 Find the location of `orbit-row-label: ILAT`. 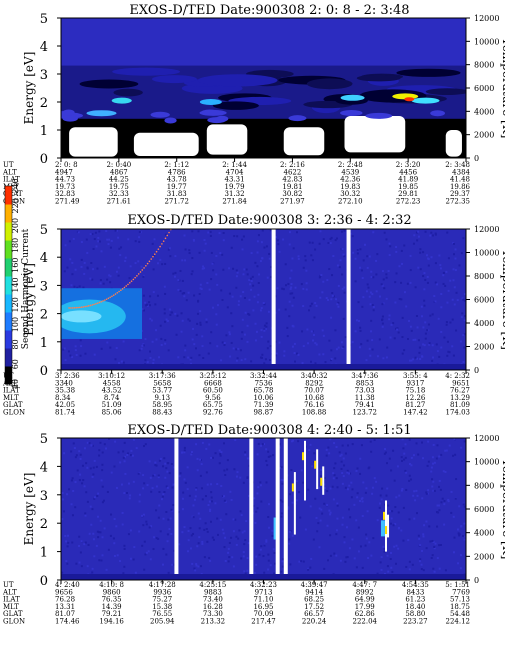

orbit-row-label: ILAT is located at coordinates (11, 180).